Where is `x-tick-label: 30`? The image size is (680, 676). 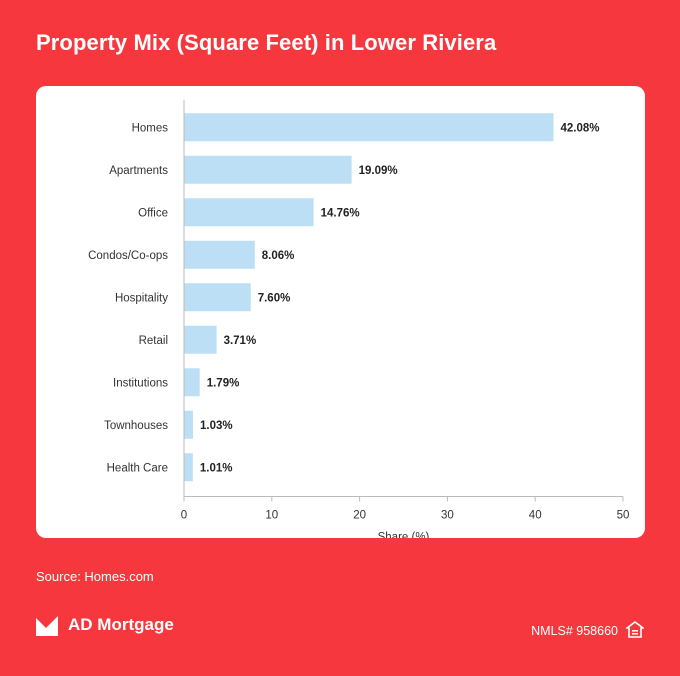 x-tick-label: 30 is located at coordinates (447, 516).